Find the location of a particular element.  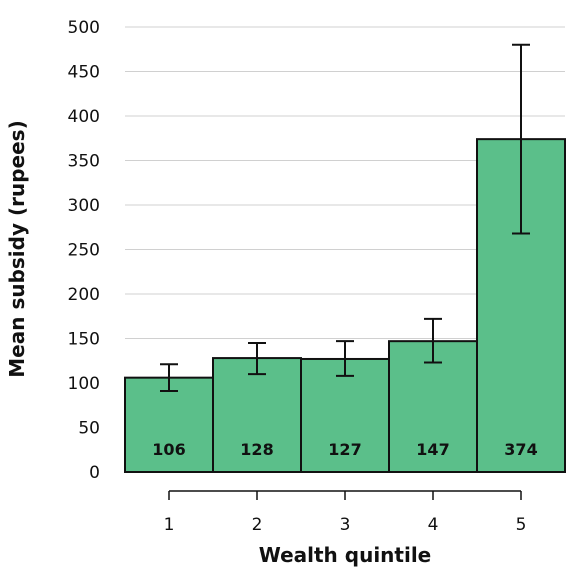

x-tick-label: 2 is located at coordinates (257, 525).